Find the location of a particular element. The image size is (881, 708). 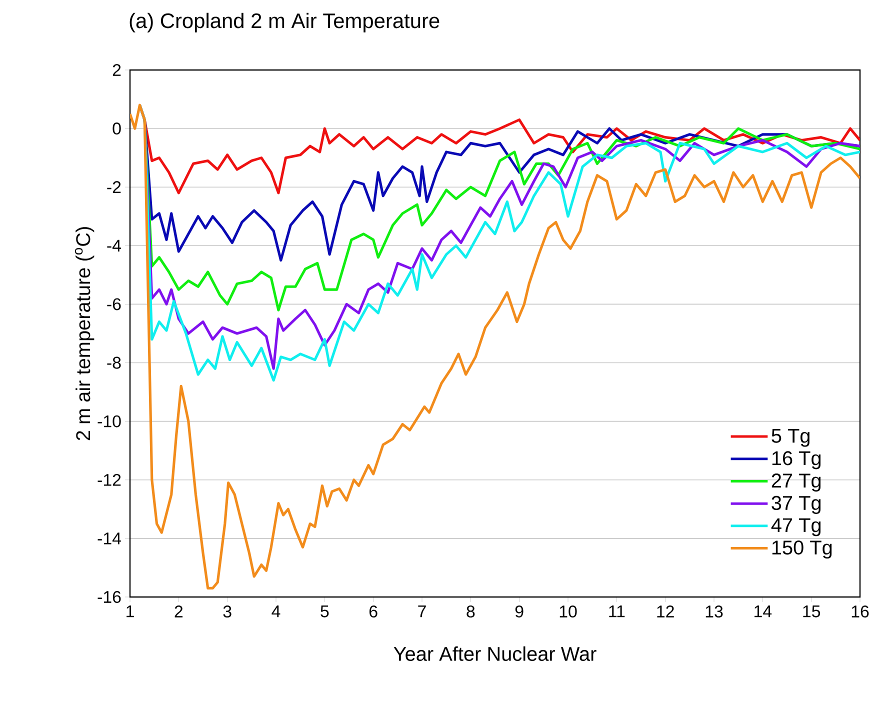

x-tick-label: 11 is located at coordinates (617, 612).